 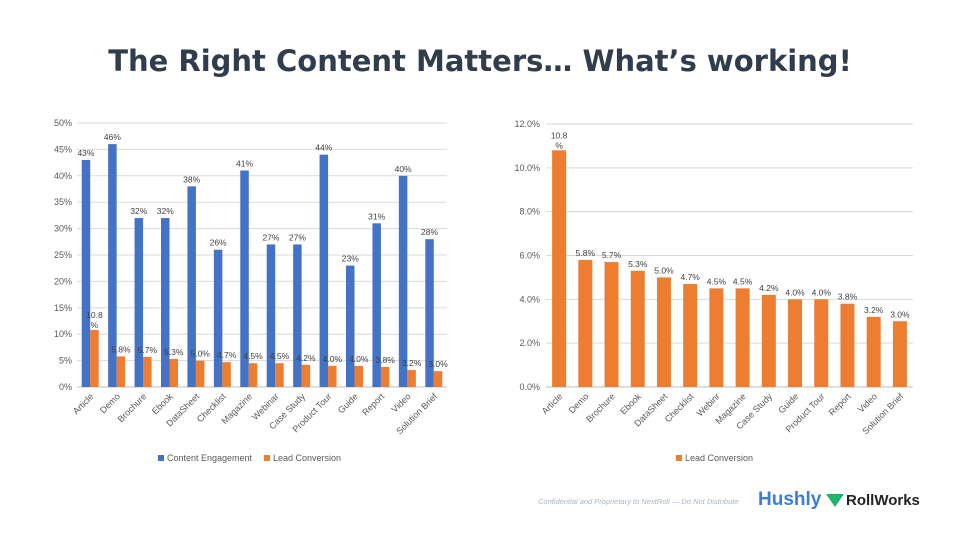 I want to click on rollworks-logo: RollWorks, so click(x=883, y=500).